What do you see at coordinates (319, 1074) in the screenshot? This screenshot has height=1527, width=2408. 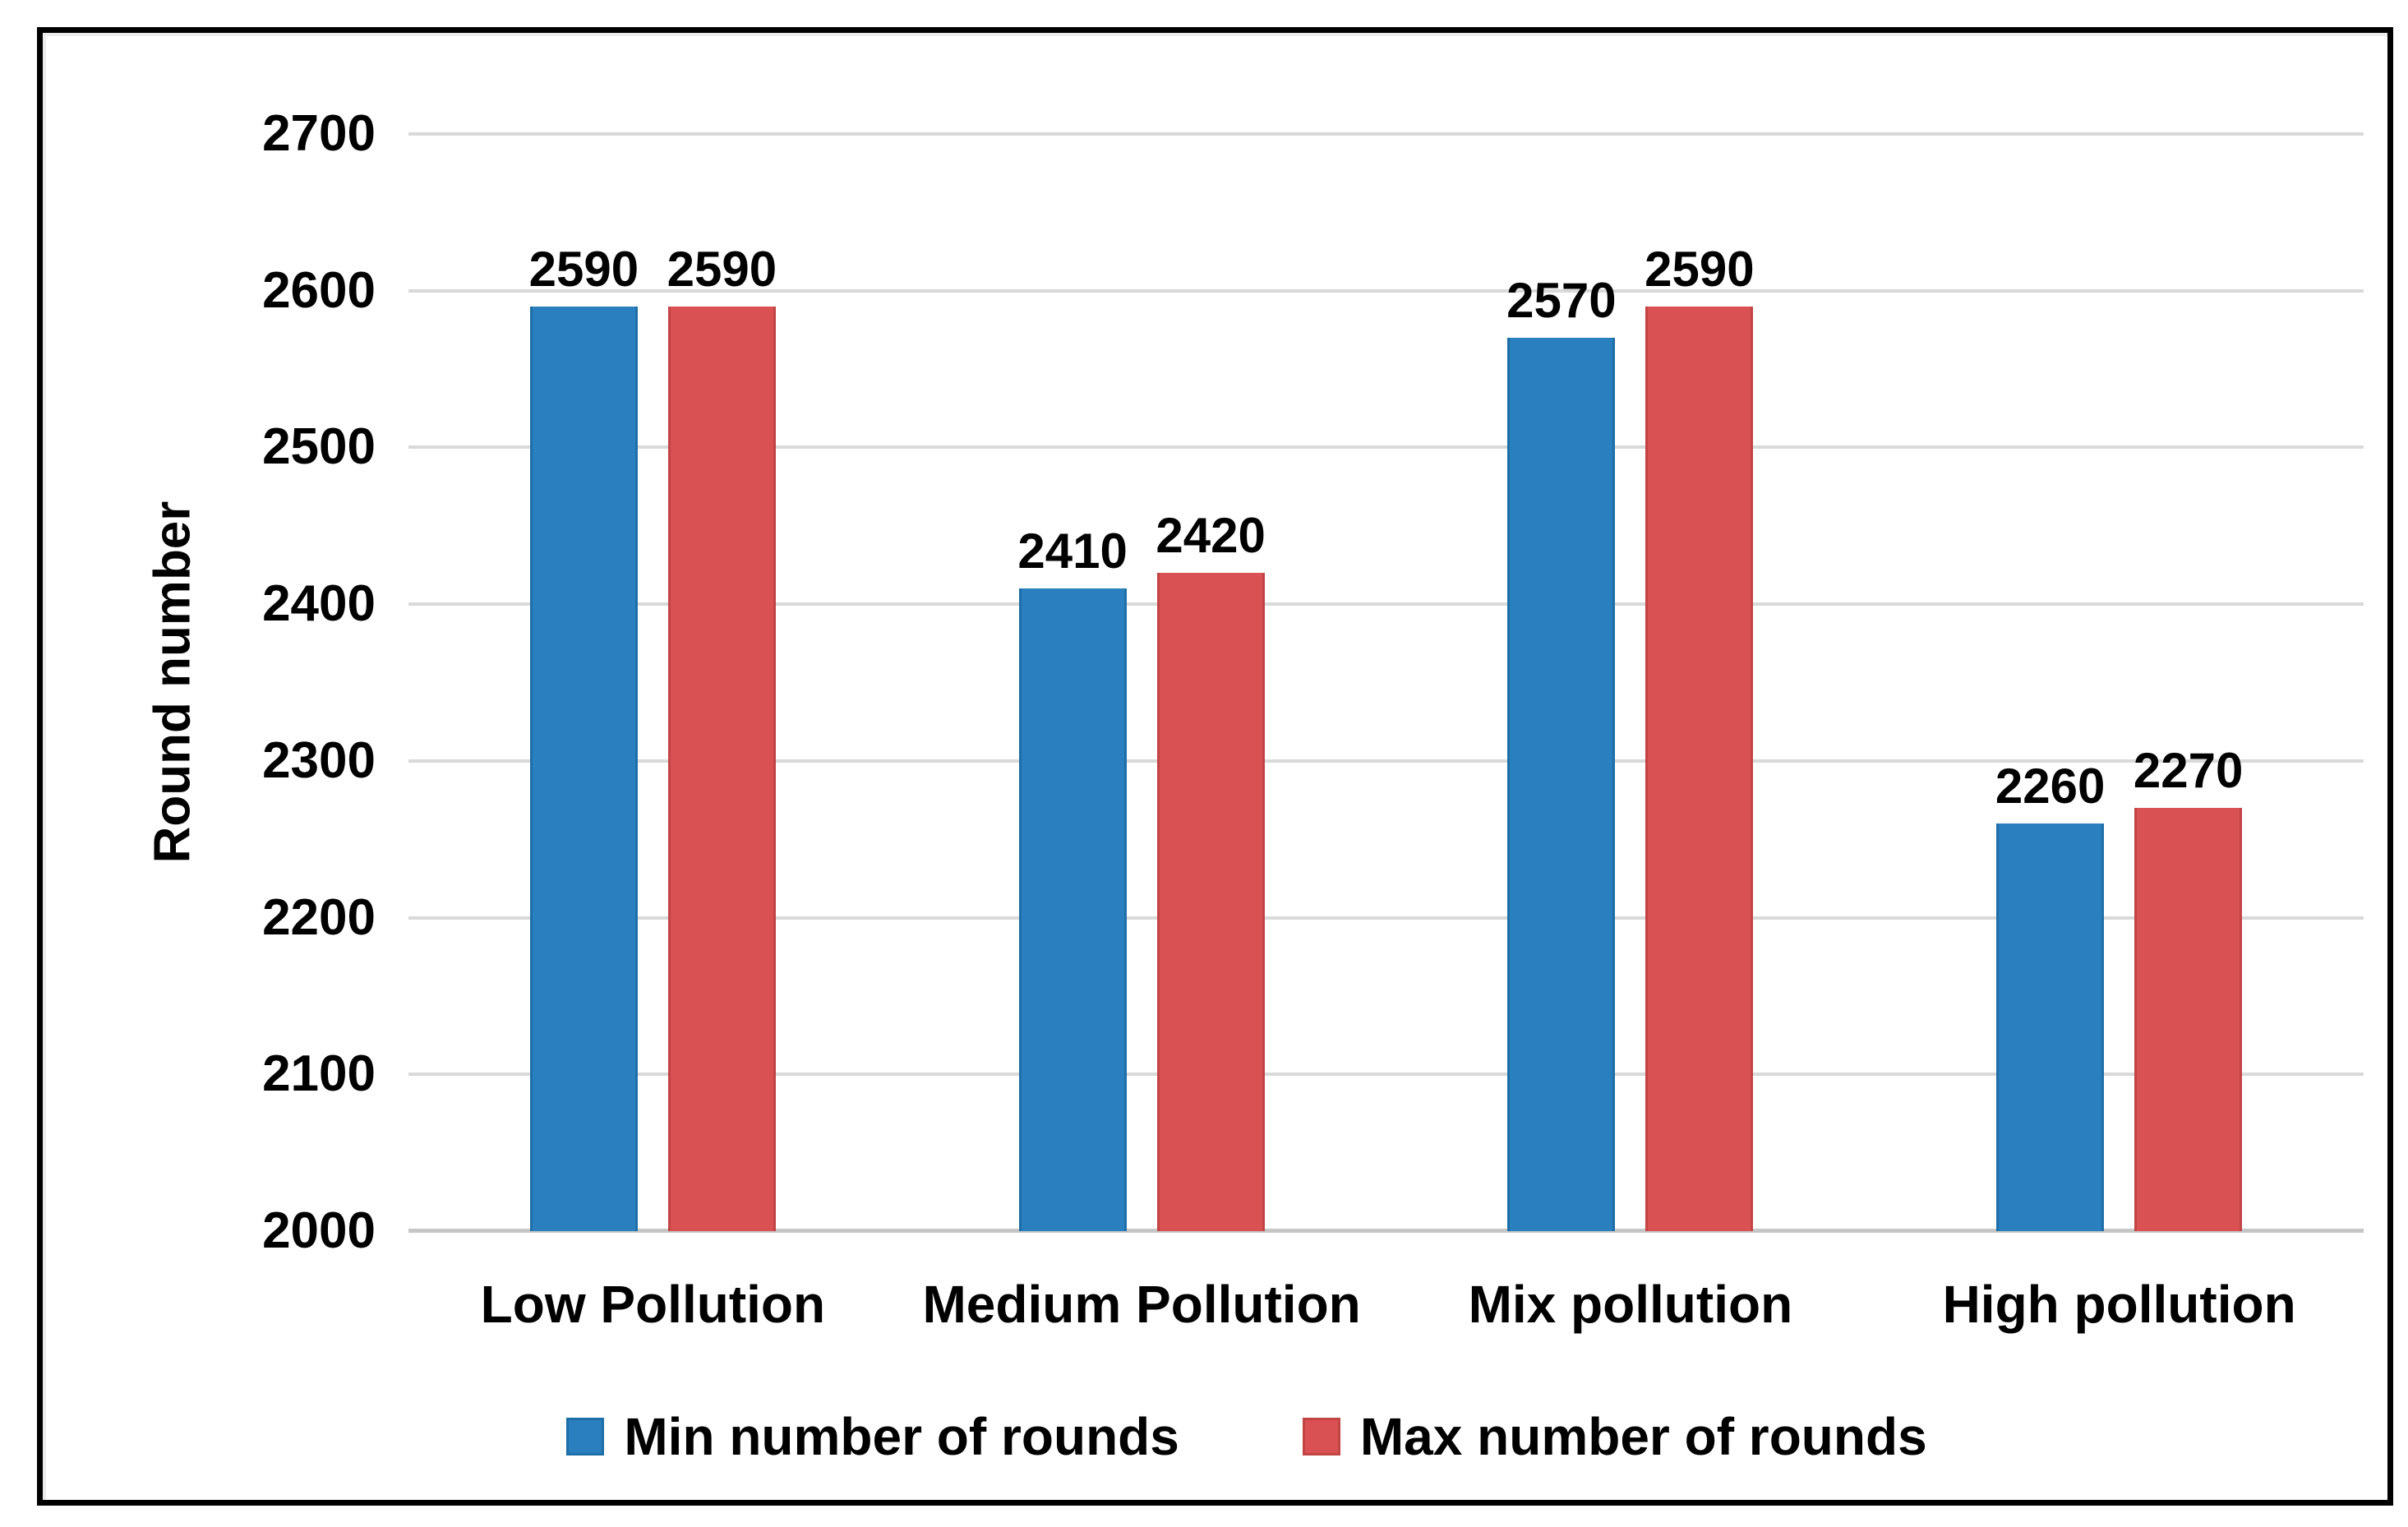 I see `y-axis-tick-label: 2100` at bounding box center [319, 1074].